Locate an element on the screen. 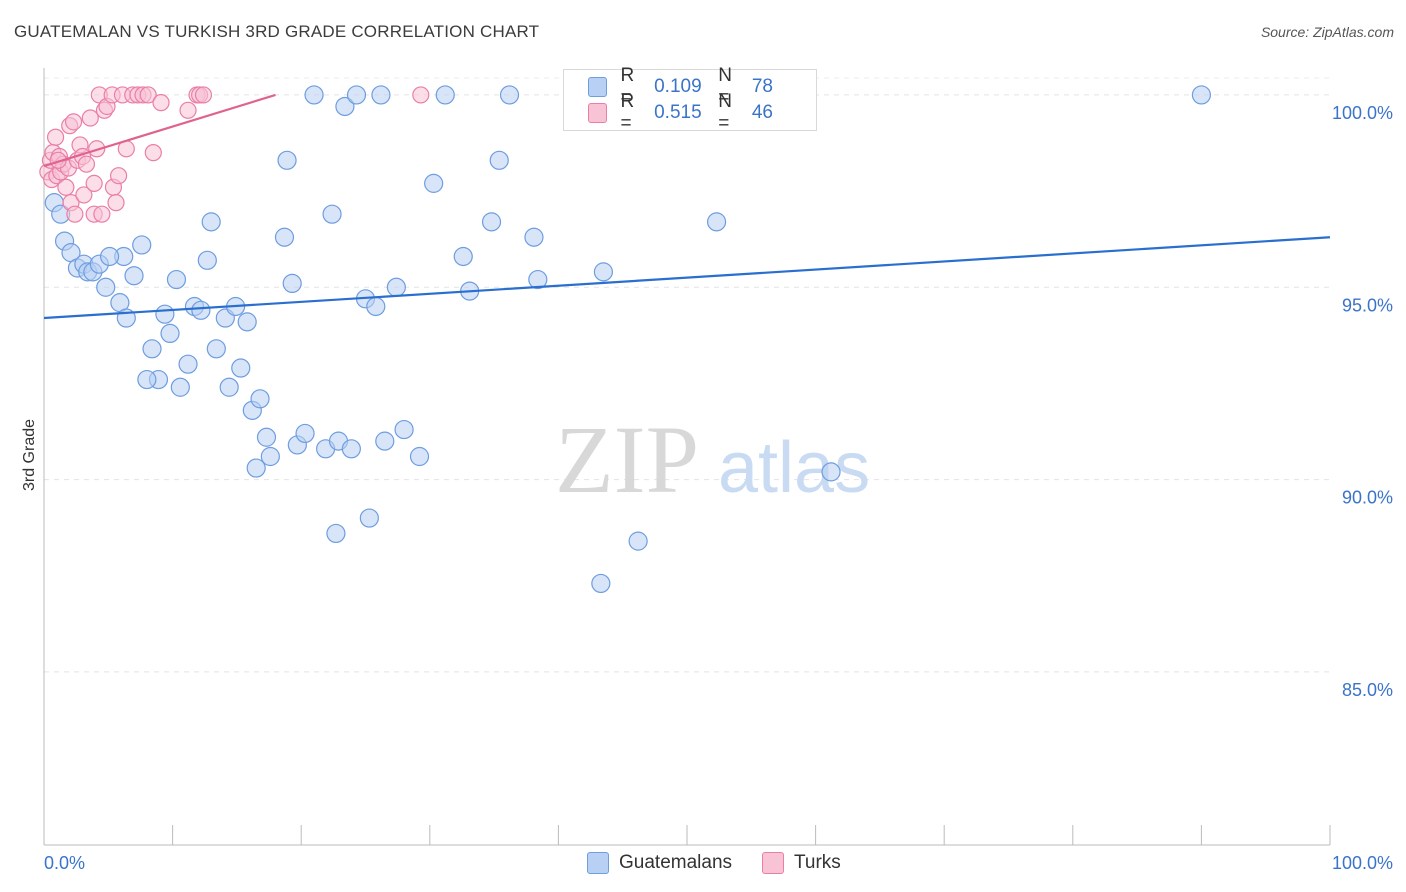 The image size is (1406, 892). legend-row-guatemalans: R = 0.109 N = 78 is located at coordinates (702, 86).